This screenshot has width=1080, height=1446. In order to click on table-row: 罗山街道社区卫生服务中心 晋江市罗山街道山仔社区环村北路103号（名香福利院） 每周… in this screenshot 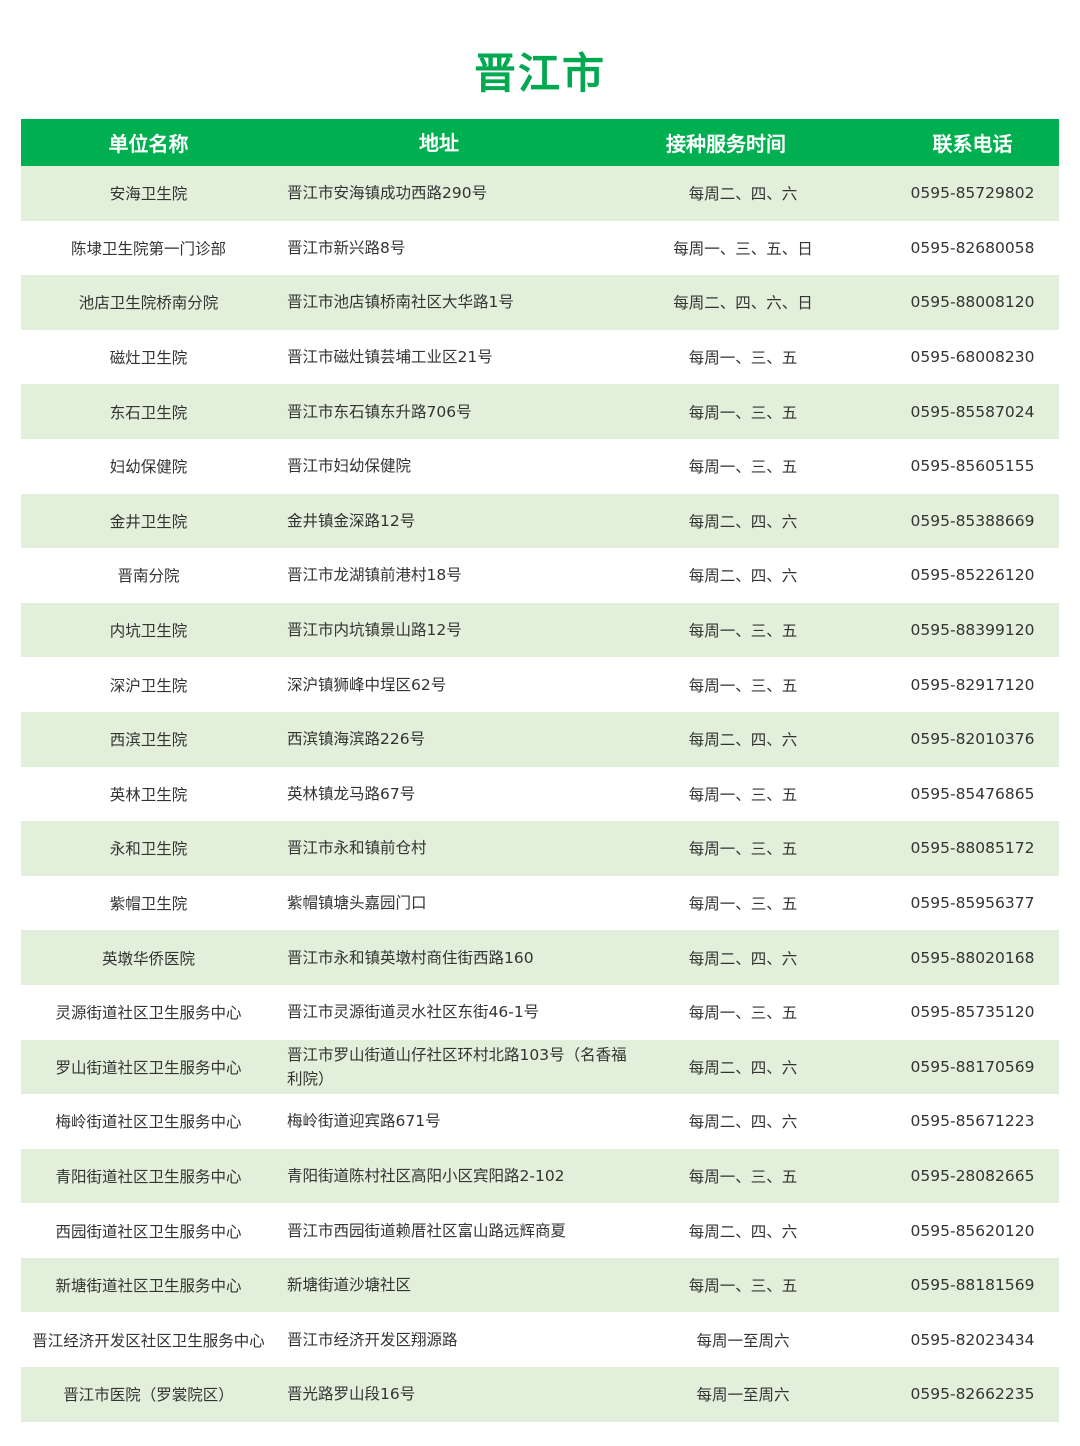, I will do `click(540, 1067)`.